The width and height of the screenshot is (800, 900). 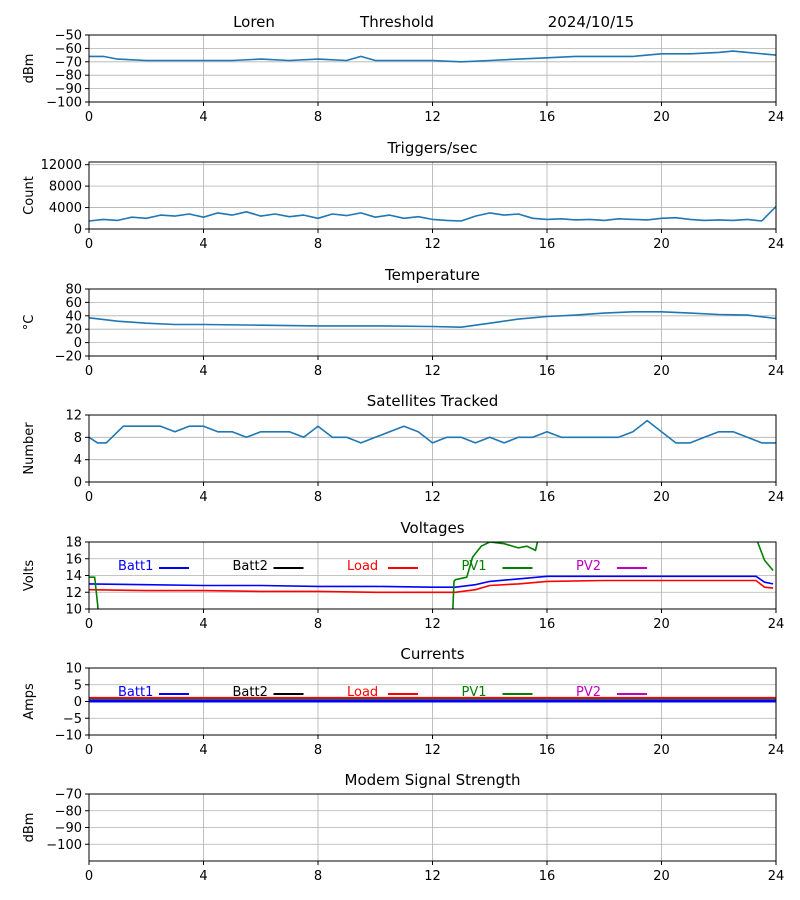 What do you see at coordinates (431, 582) in the screenshot?
I see `series-line-batt1` at bounding box center [431, 582].